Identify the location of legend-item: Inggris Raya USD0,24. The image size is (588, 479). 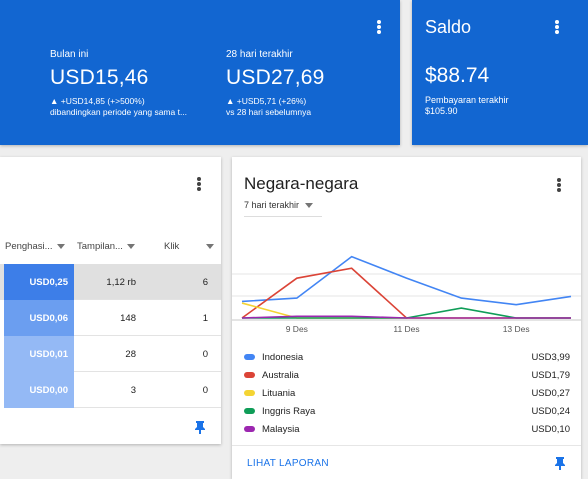
(407, 411).